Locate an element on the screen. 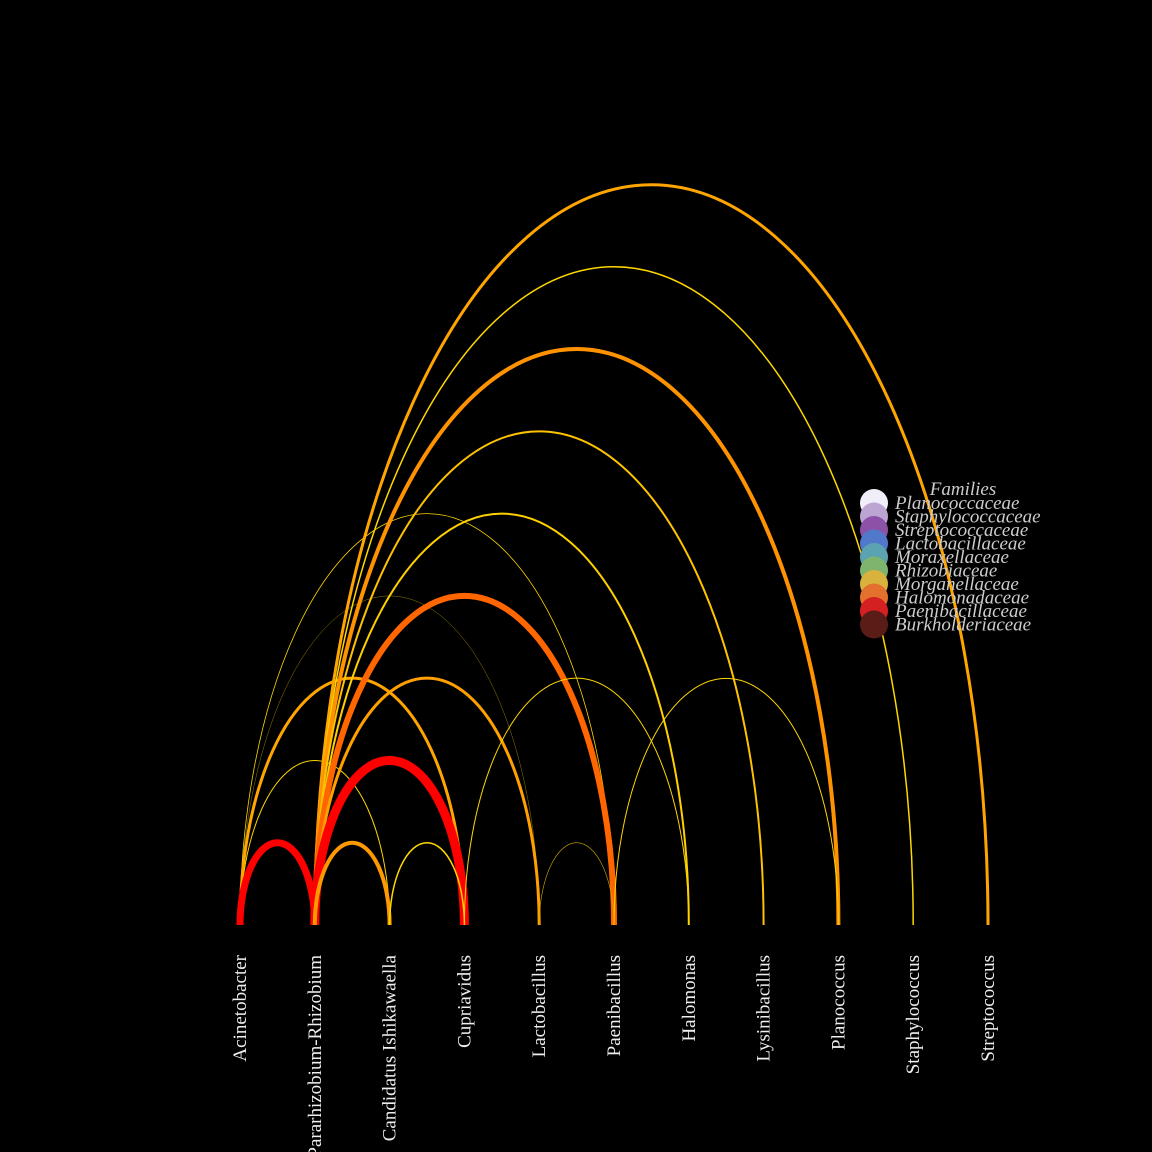  node-label: Staphylococcus is located at coordinates (913, 1014).